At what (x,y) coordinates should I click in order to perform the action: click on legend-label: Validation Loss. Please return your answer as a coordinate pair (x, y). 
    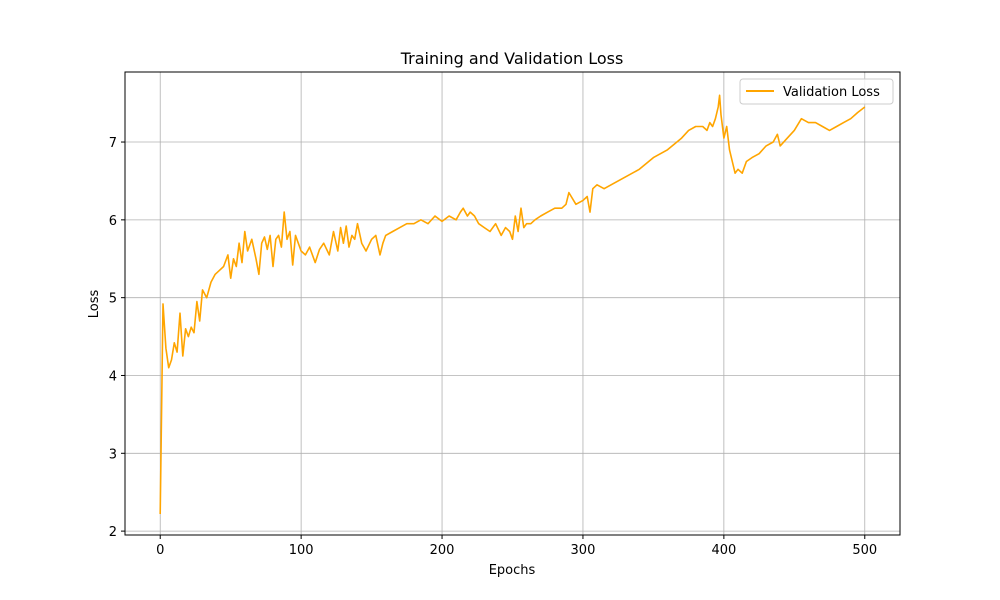
    Looking at the image, I should click on (831, 92).